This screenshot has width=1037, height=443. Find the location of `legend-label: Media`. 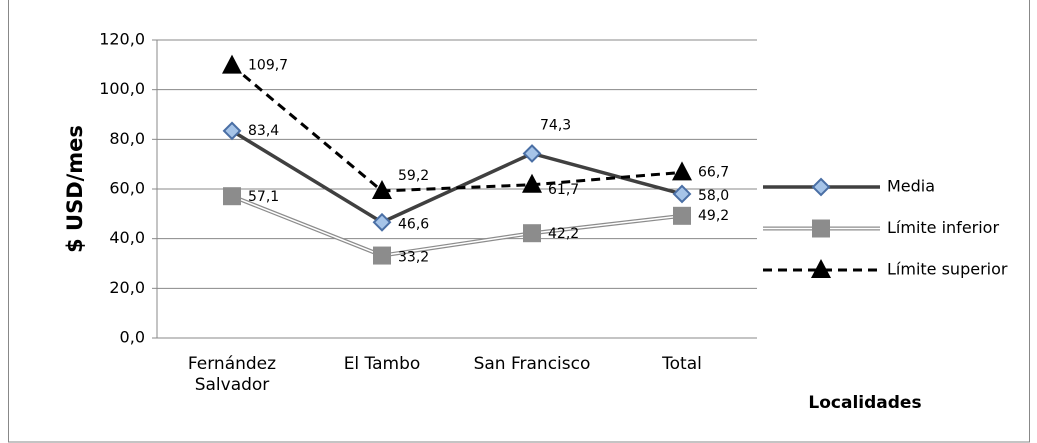

legend-label: Media is located at coordinates (911, 186).